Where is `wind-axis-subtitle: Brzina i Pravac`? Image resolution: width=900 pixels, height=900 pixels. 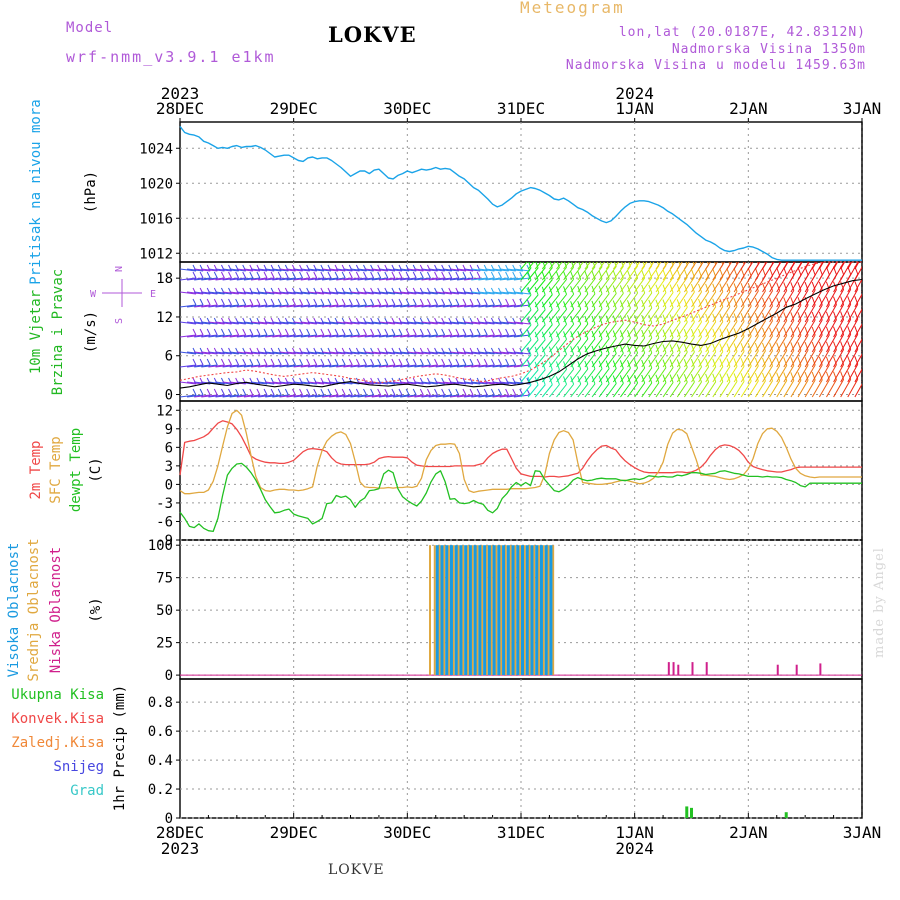 wind-axis-subtitle: Brzina i Pravac is located at coordinates (58, 332).